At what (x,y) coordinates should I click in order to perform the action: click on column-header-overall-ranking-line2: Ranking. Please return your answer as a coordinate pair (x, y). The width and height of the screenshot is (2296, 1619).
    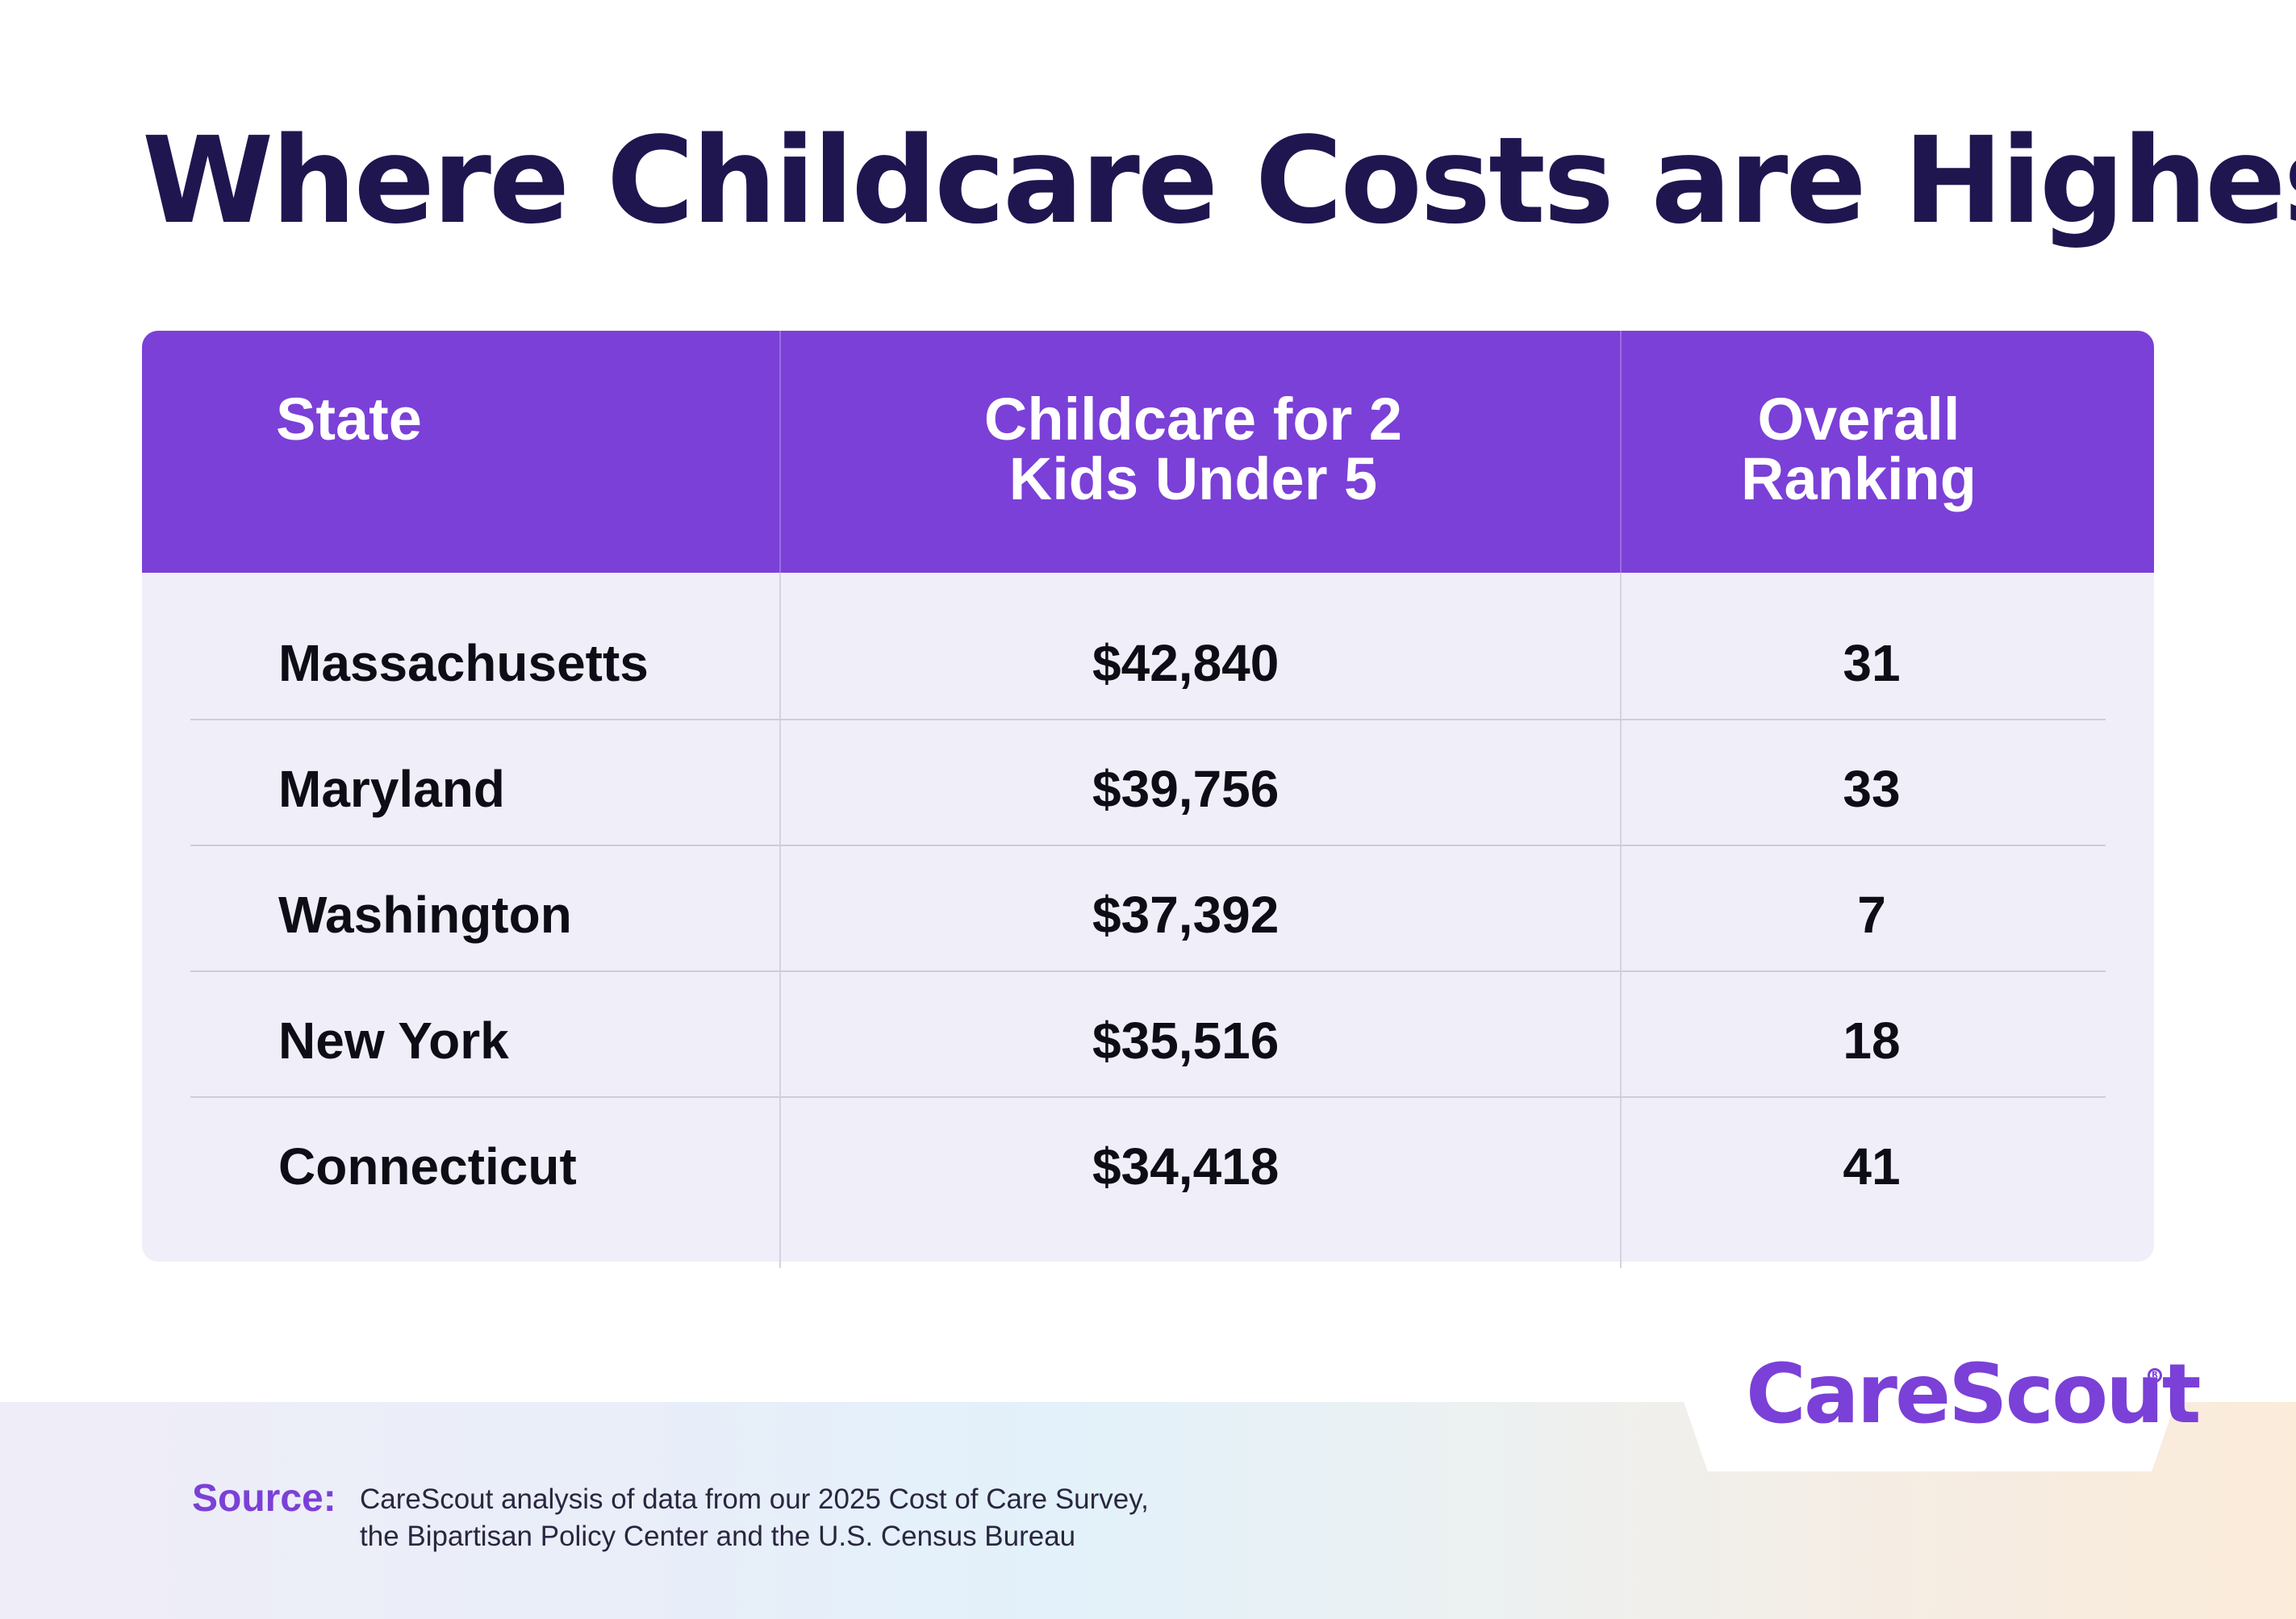
    Looking at the image, I should click on (1859, 478).